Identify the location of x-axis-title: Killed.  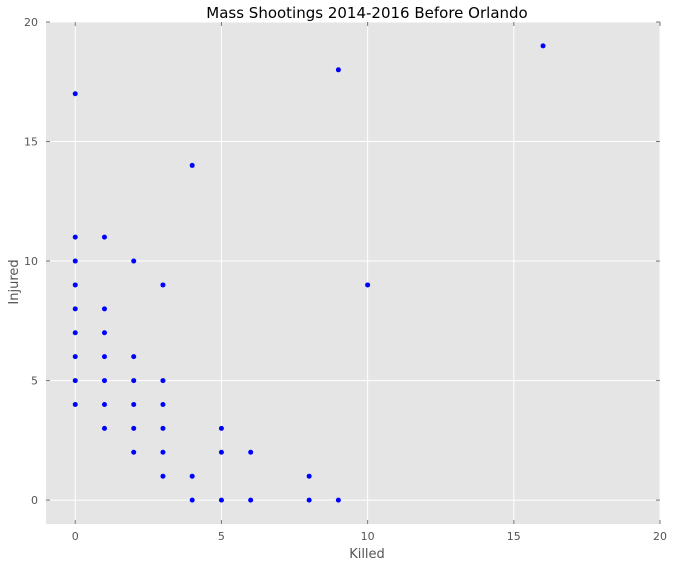
(367, 554).